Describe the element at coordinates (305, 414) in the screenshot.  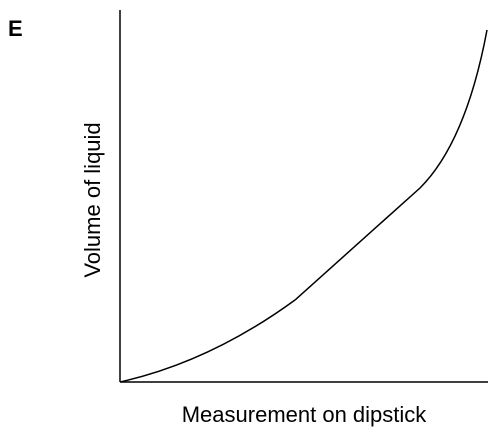
I see `x-axis-label: Measurement on dipstick` at that location.